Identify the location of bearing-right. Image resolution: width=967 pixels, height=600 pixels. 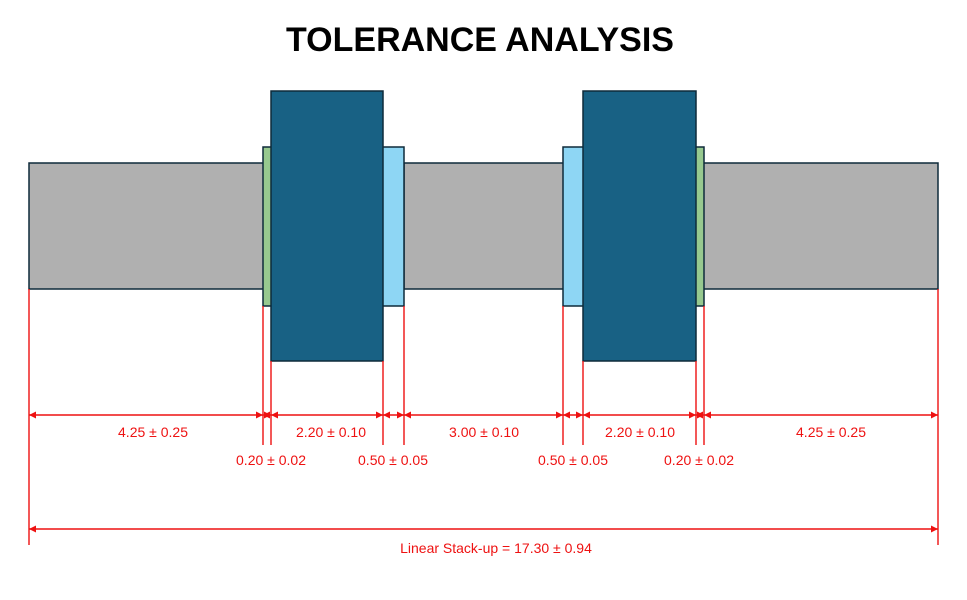
(639, 226).